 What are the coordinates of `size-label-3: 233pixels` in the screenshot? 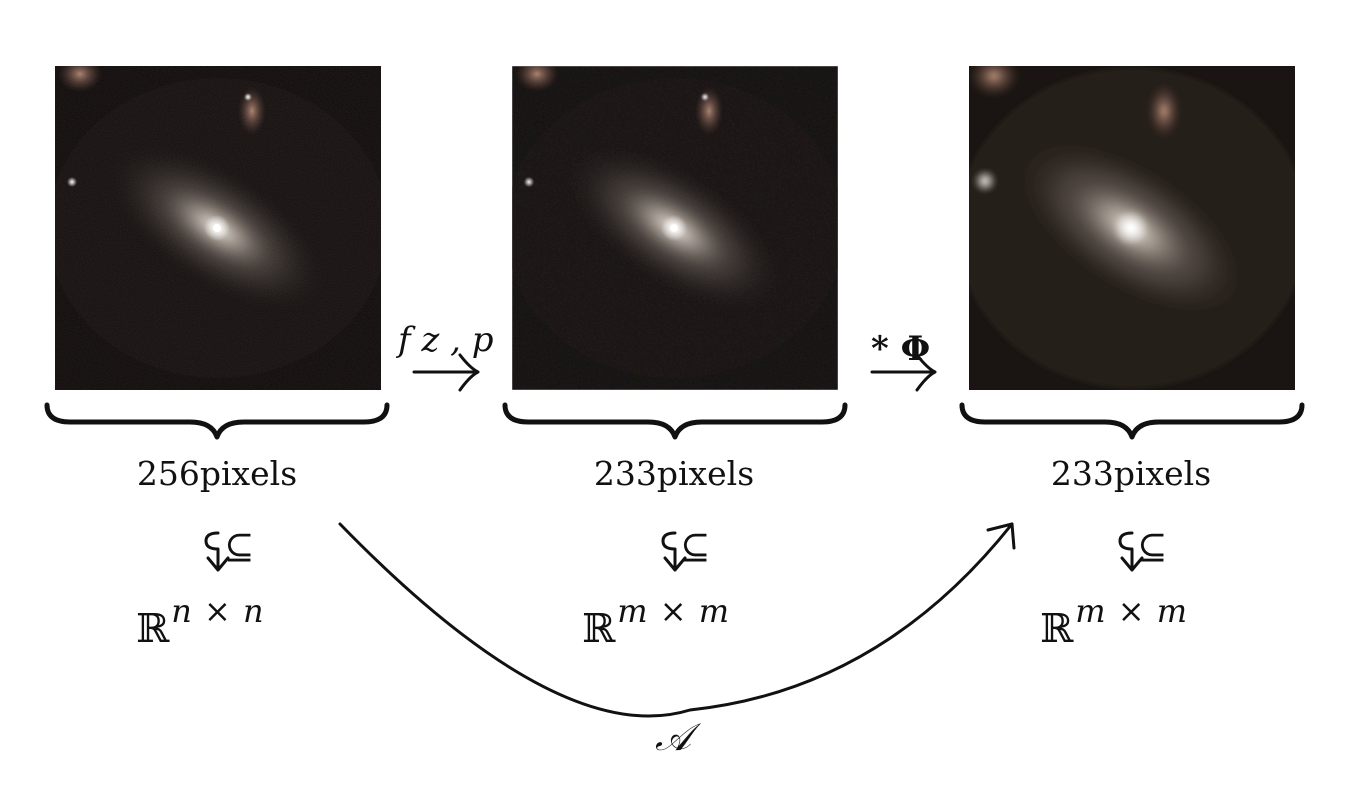 It's located at (1131, 473).